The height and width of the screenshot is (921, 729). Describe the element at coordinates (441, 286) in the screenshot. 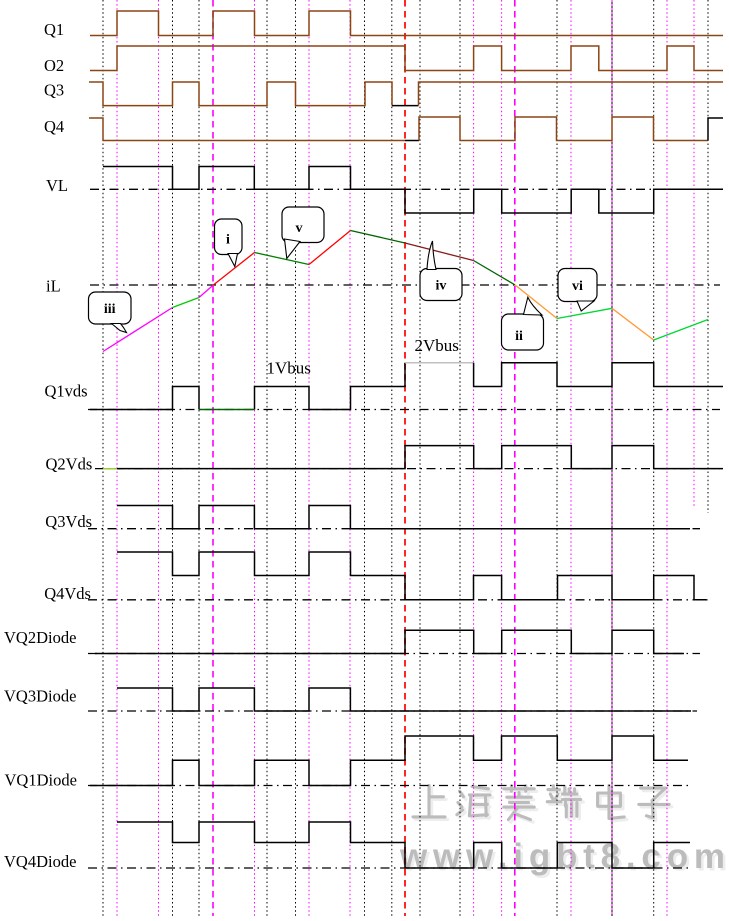

I see `svg-text: iv` at that location.